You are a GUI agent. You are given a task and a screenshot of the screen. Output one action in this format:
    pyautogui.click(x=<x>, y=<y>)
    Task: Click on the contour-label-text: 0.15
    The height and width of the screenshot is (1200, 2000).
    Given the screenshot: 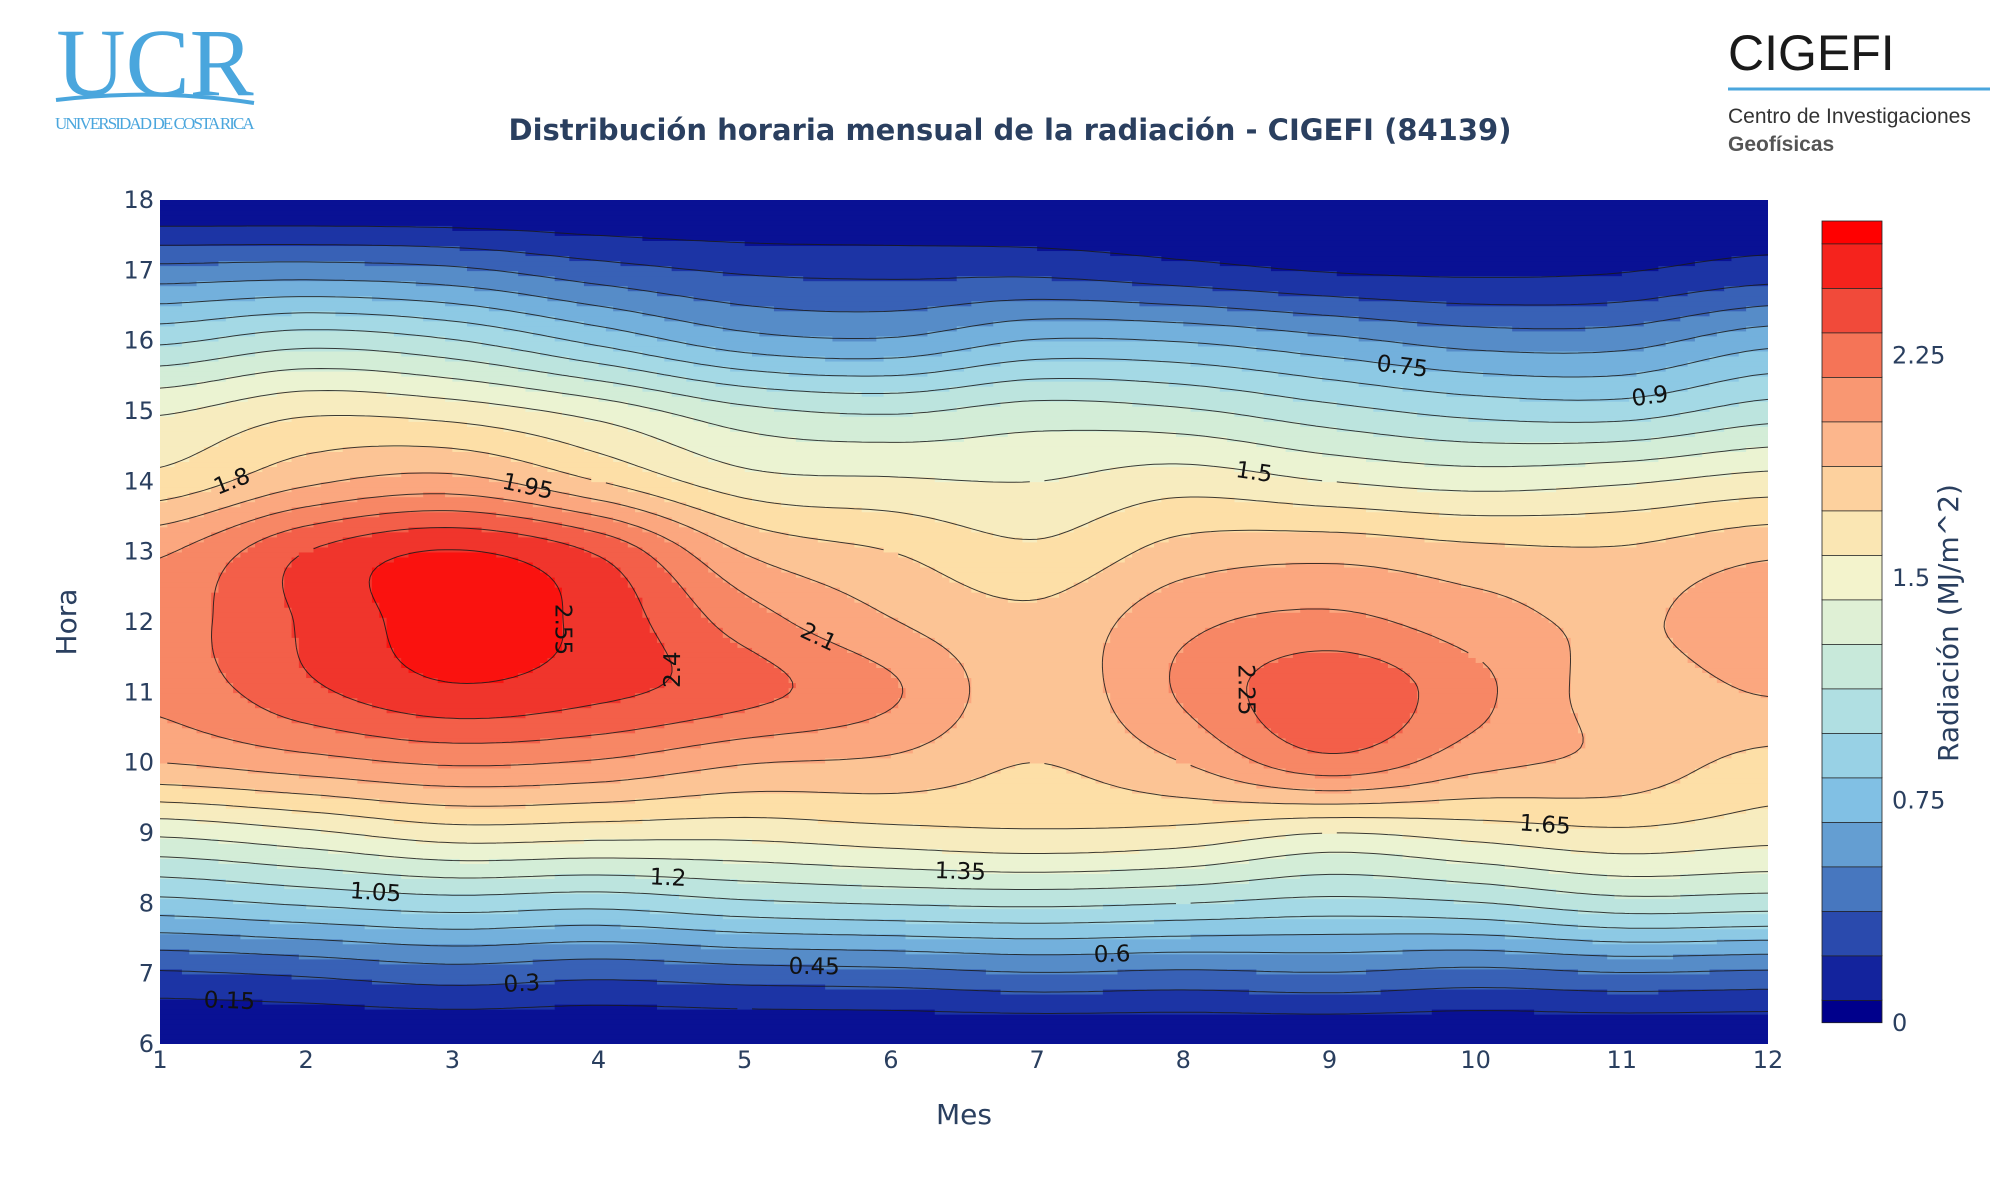 What is the action you would take?
    pyautogui.click(x=229, y=1001)
    